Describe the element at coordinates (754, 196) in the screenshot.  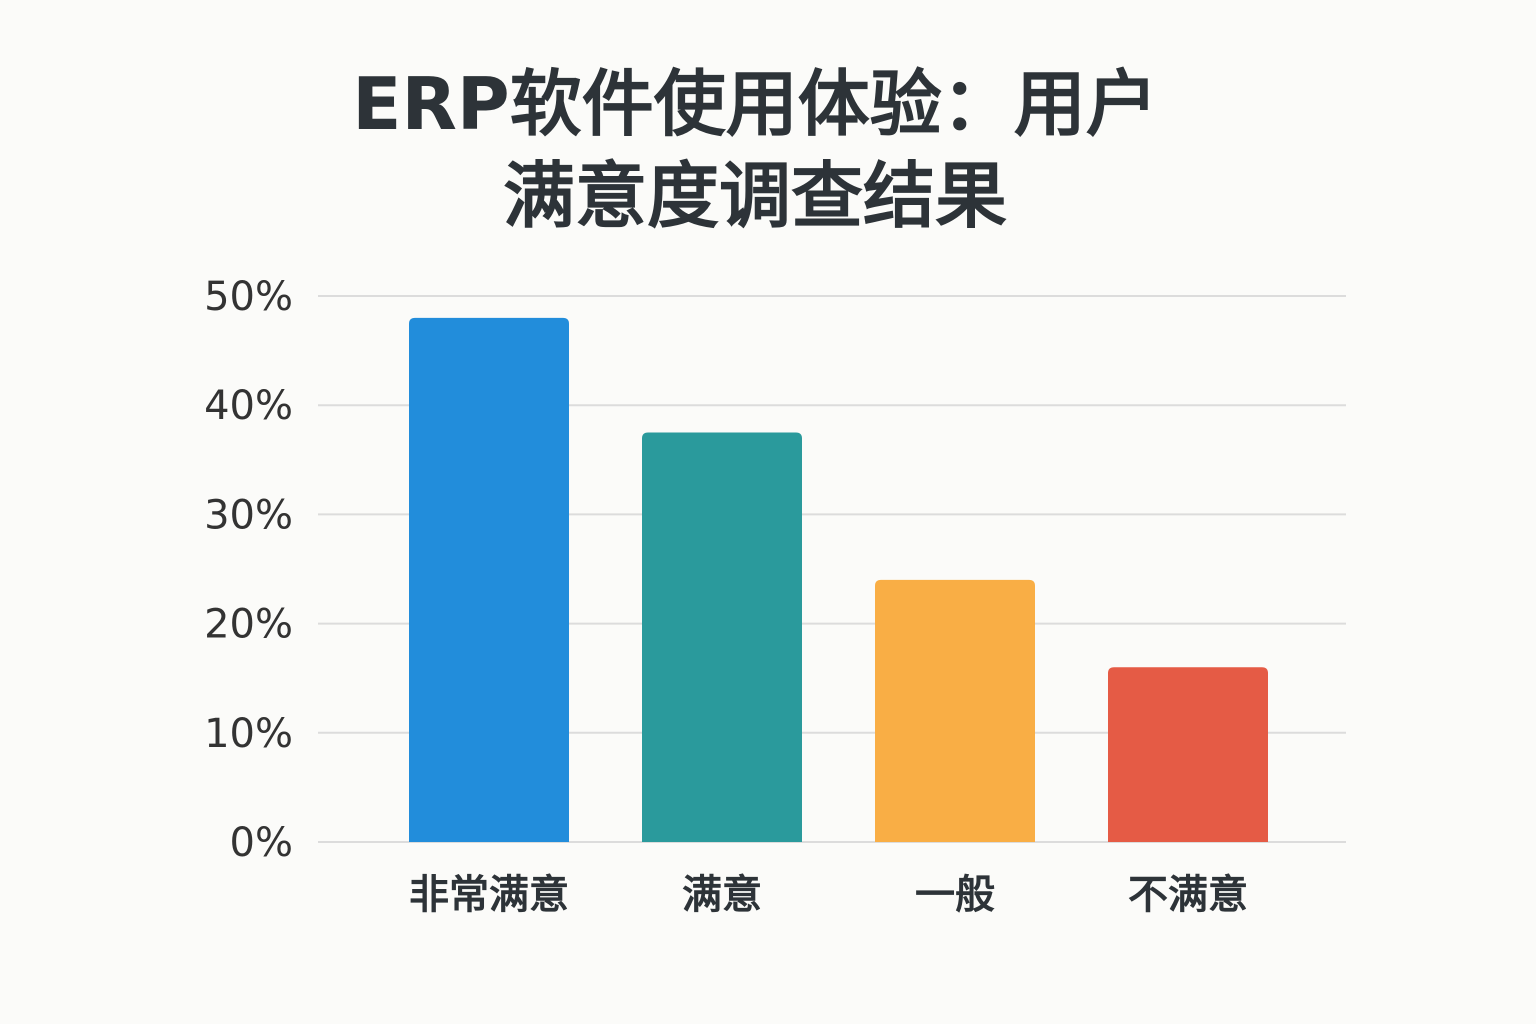
I see `chart-title-line-2: 满意度调查结果` at that location.